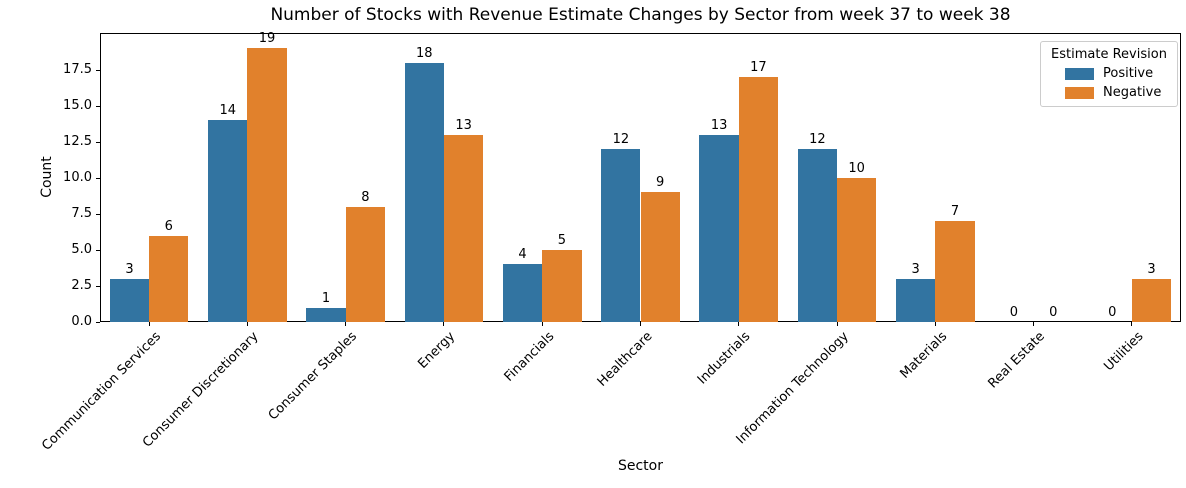 The height and width of the screenshot is (488, 1186). I want to click on bar-value-label: 4, so click(522, 255).